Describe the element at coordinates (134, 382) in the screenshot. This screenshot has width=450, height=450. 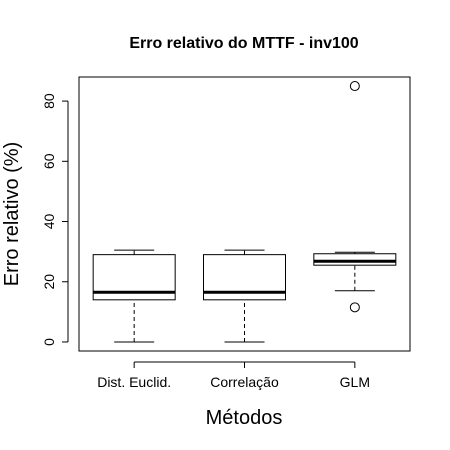
I see `x-tick-label: Dist. Euclid.` at that location.